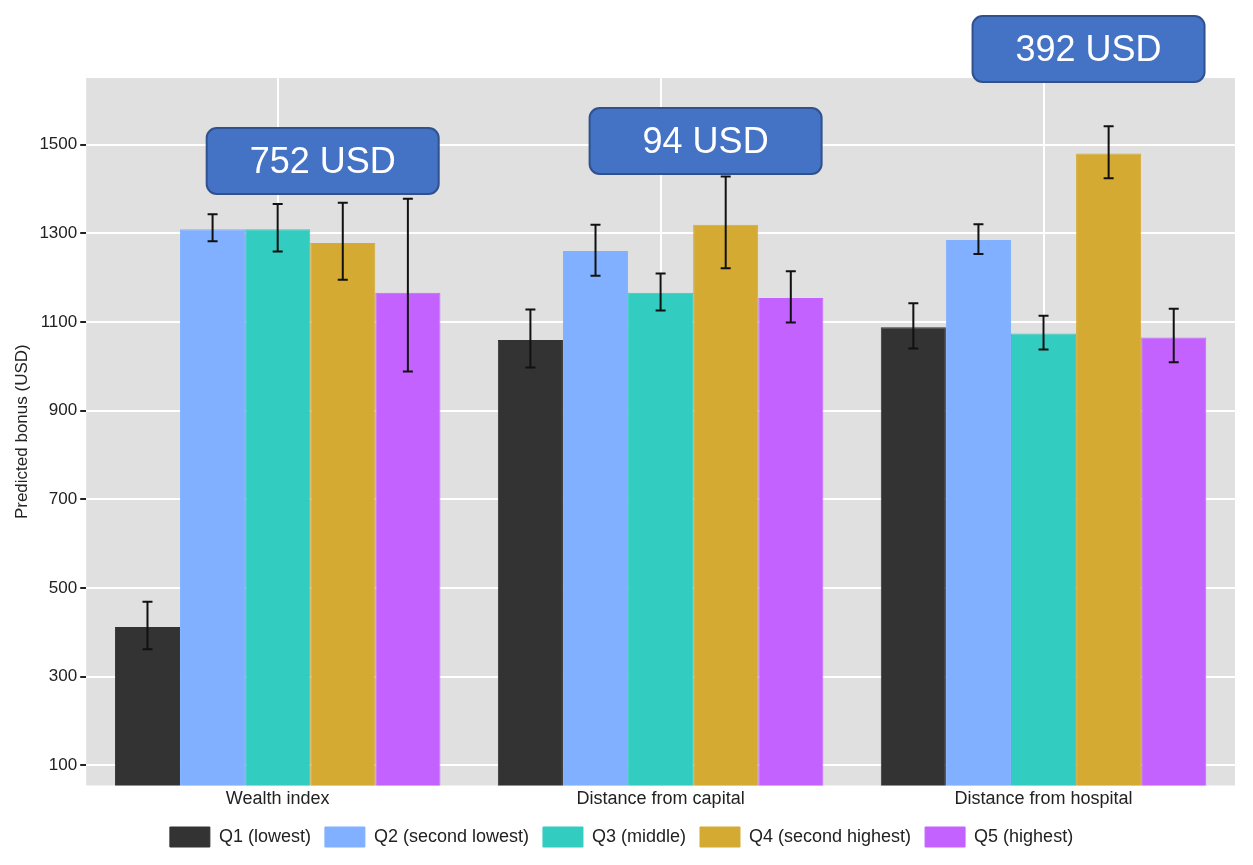 This screenshot has height=865, width=1253. What do you see at coordinates (58, 144) in the screenshot?
I see `y-tick-label: 1500` at bounding box center [58, 144].